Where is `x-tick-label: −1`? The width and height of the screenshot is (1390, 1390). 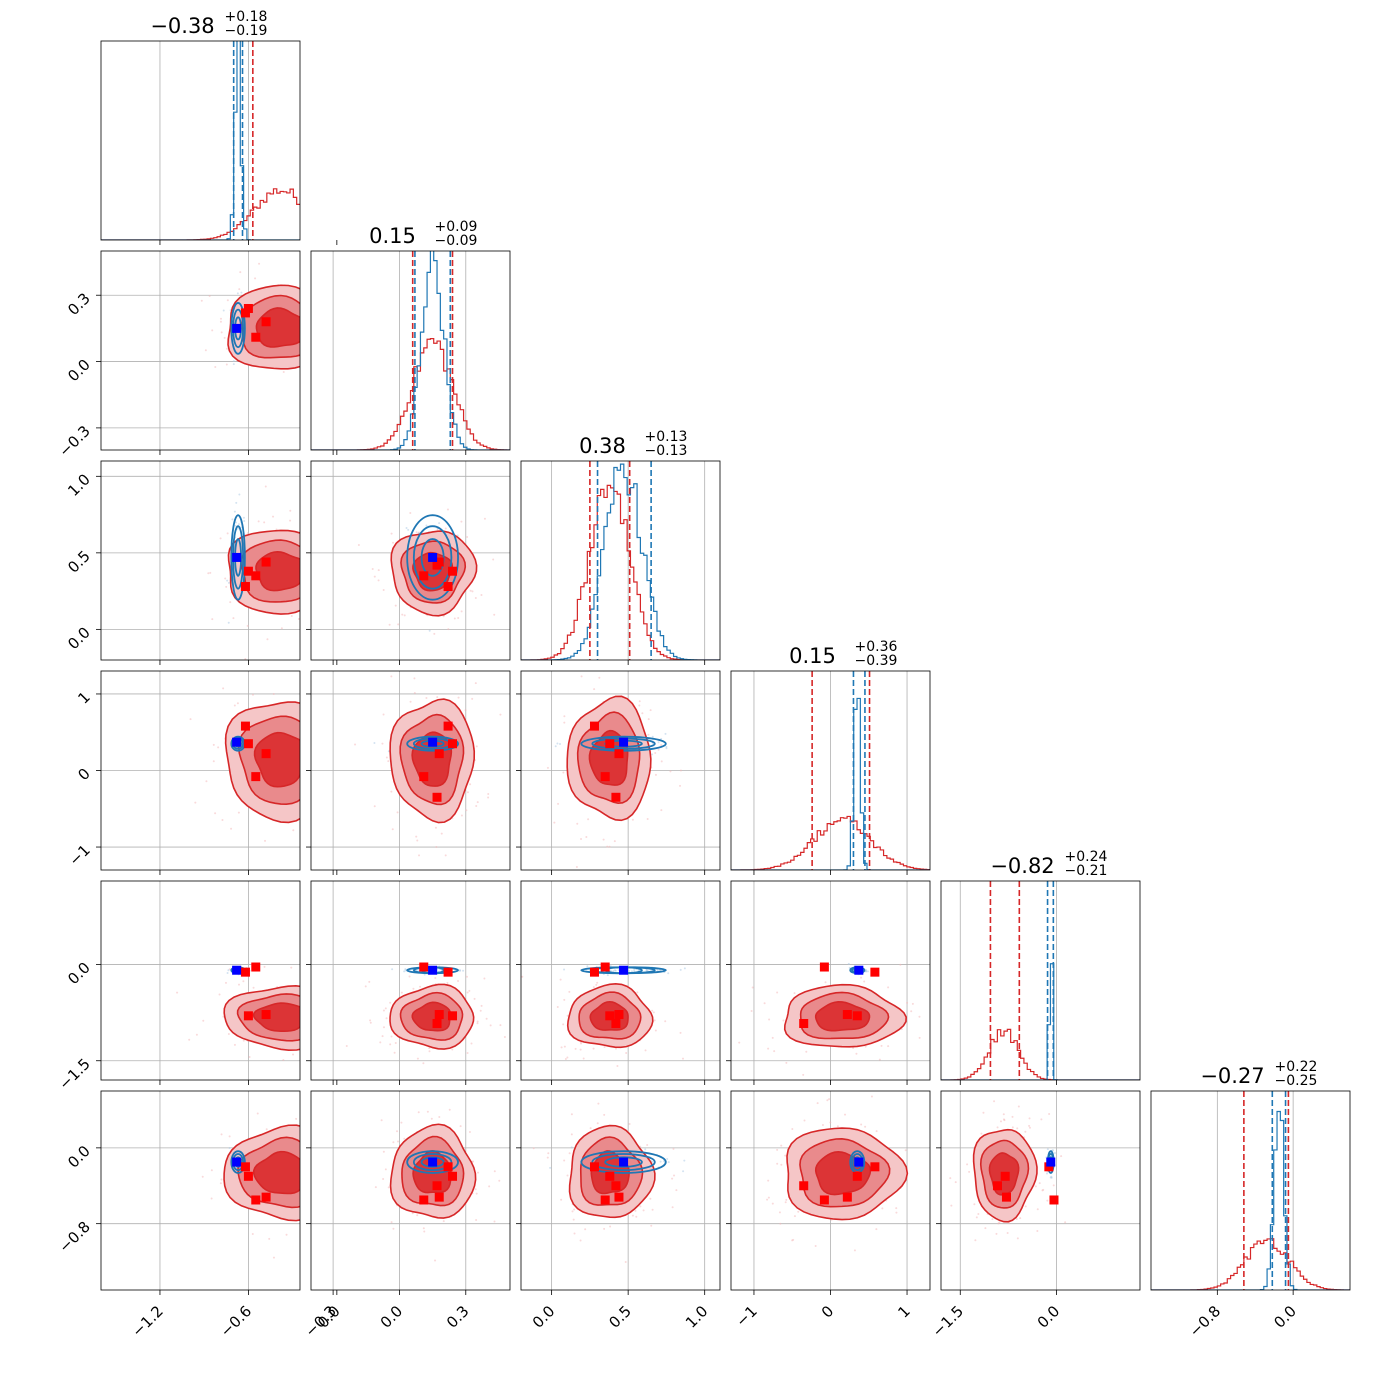
x-tick-label: −1 is located at coordinates (746, 1316).